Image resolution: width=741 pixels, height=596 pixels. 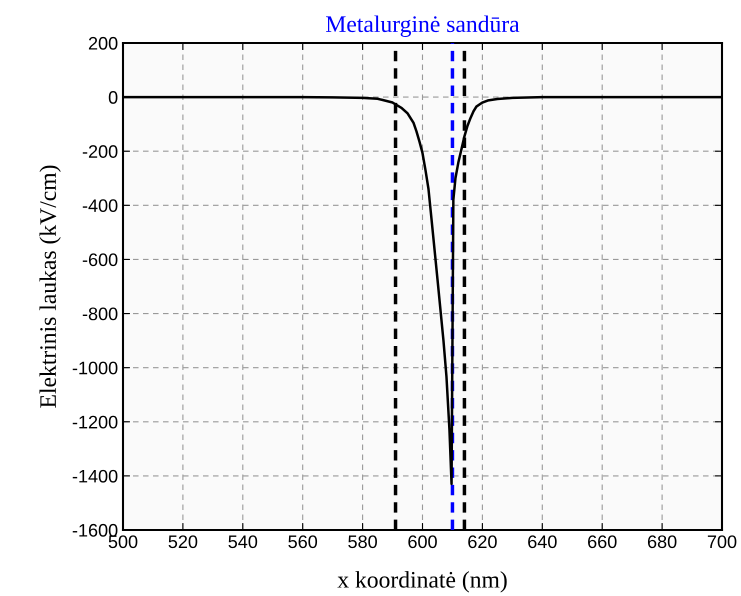 I want to click on x-tick-label: 620, so click(x=482, y=541).